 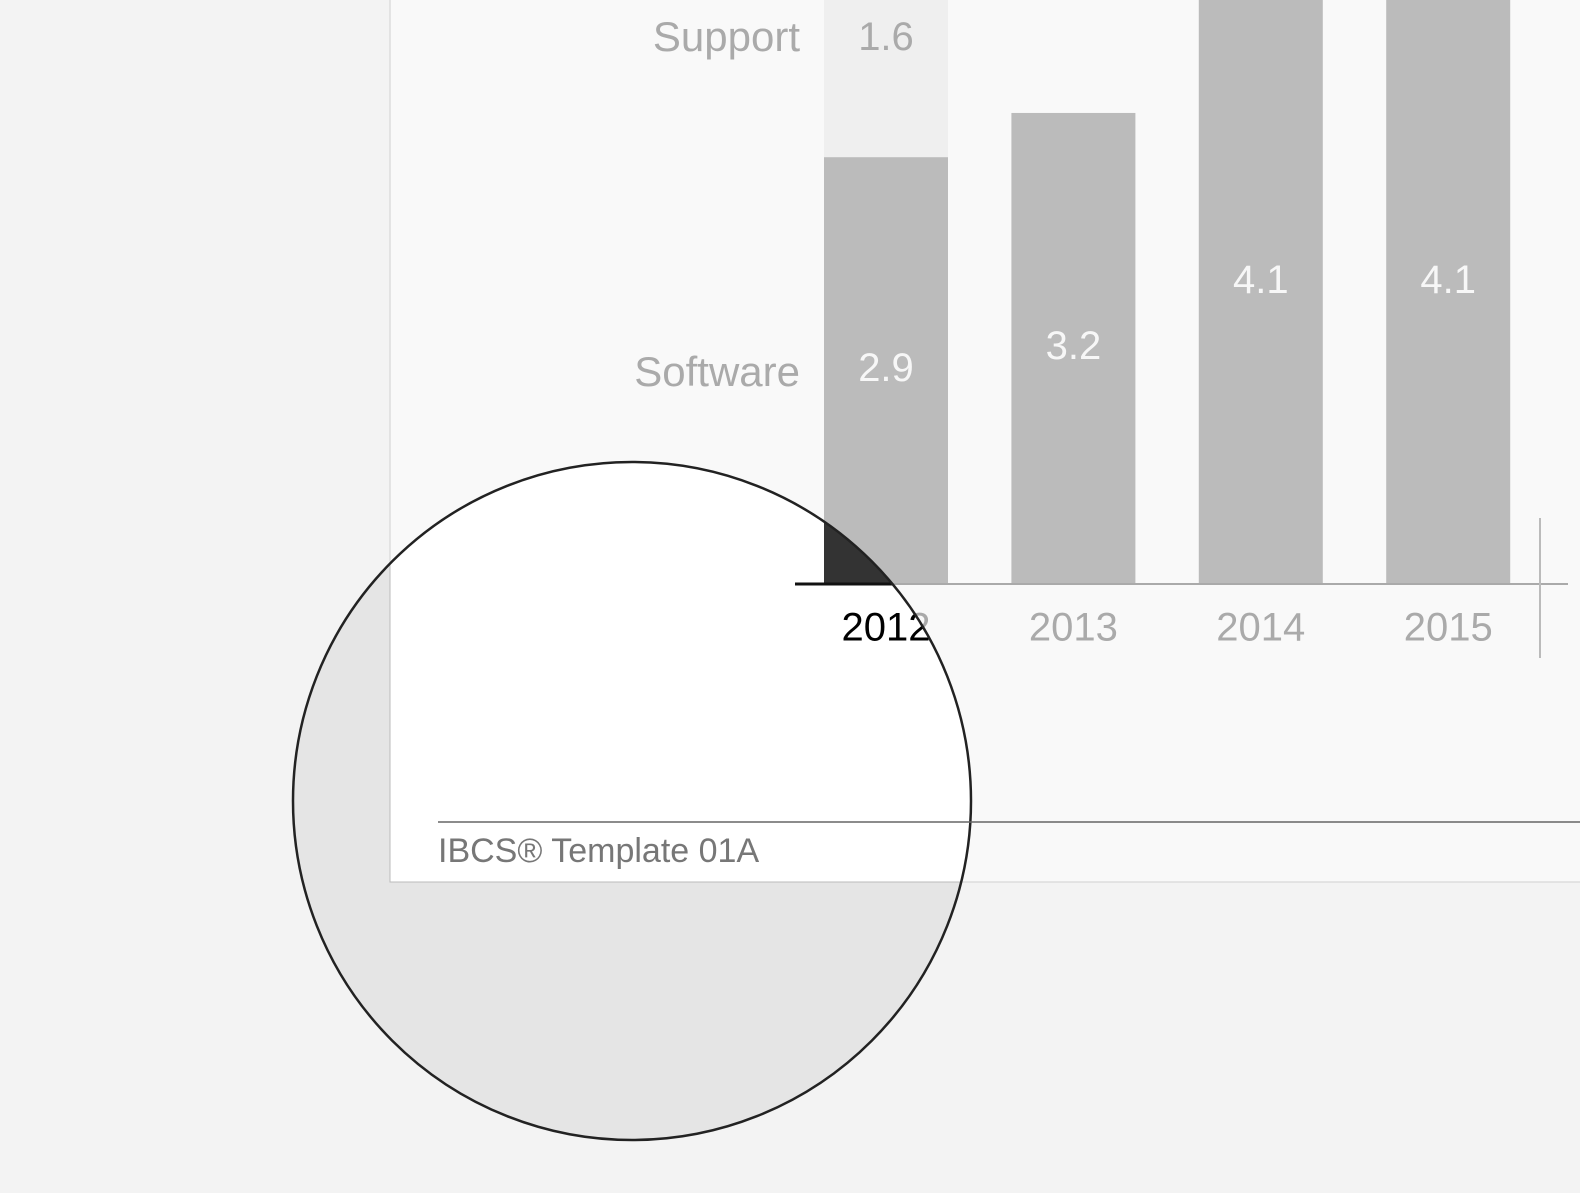 What do you see at coordinates (1073, 628) in the screenshot?
I see `x-tick-label: 2013` at bounding box center [1073, 628].